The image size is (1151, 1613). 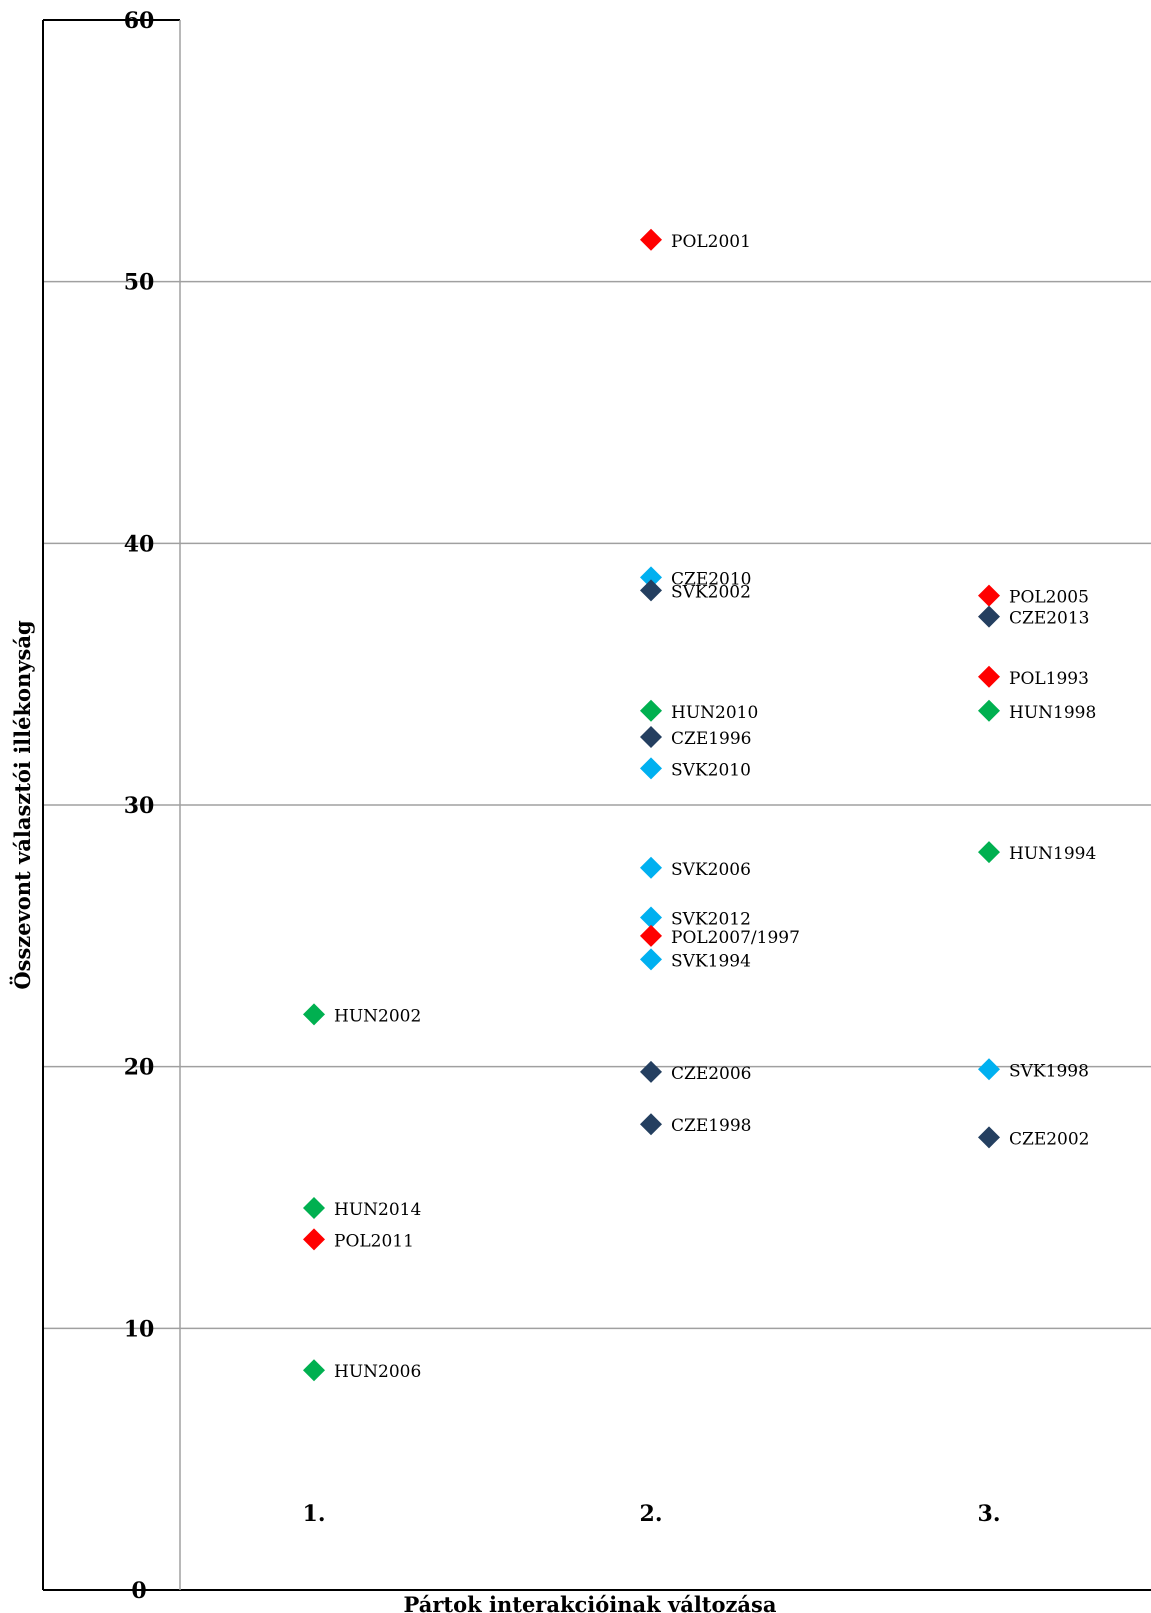 I want to click on data-point-label: SVK1998, so click(x=1049, y=1071).